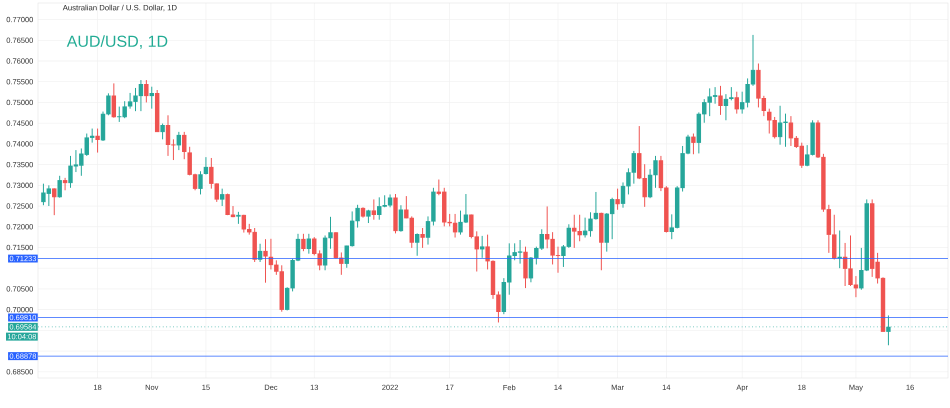 The width and height of the screenshot is (950, 408). What do you see at coordinates (117, 42) in the screenshot?
I see `text: AUD/USD, 1D` at bounding box center [117, 42].